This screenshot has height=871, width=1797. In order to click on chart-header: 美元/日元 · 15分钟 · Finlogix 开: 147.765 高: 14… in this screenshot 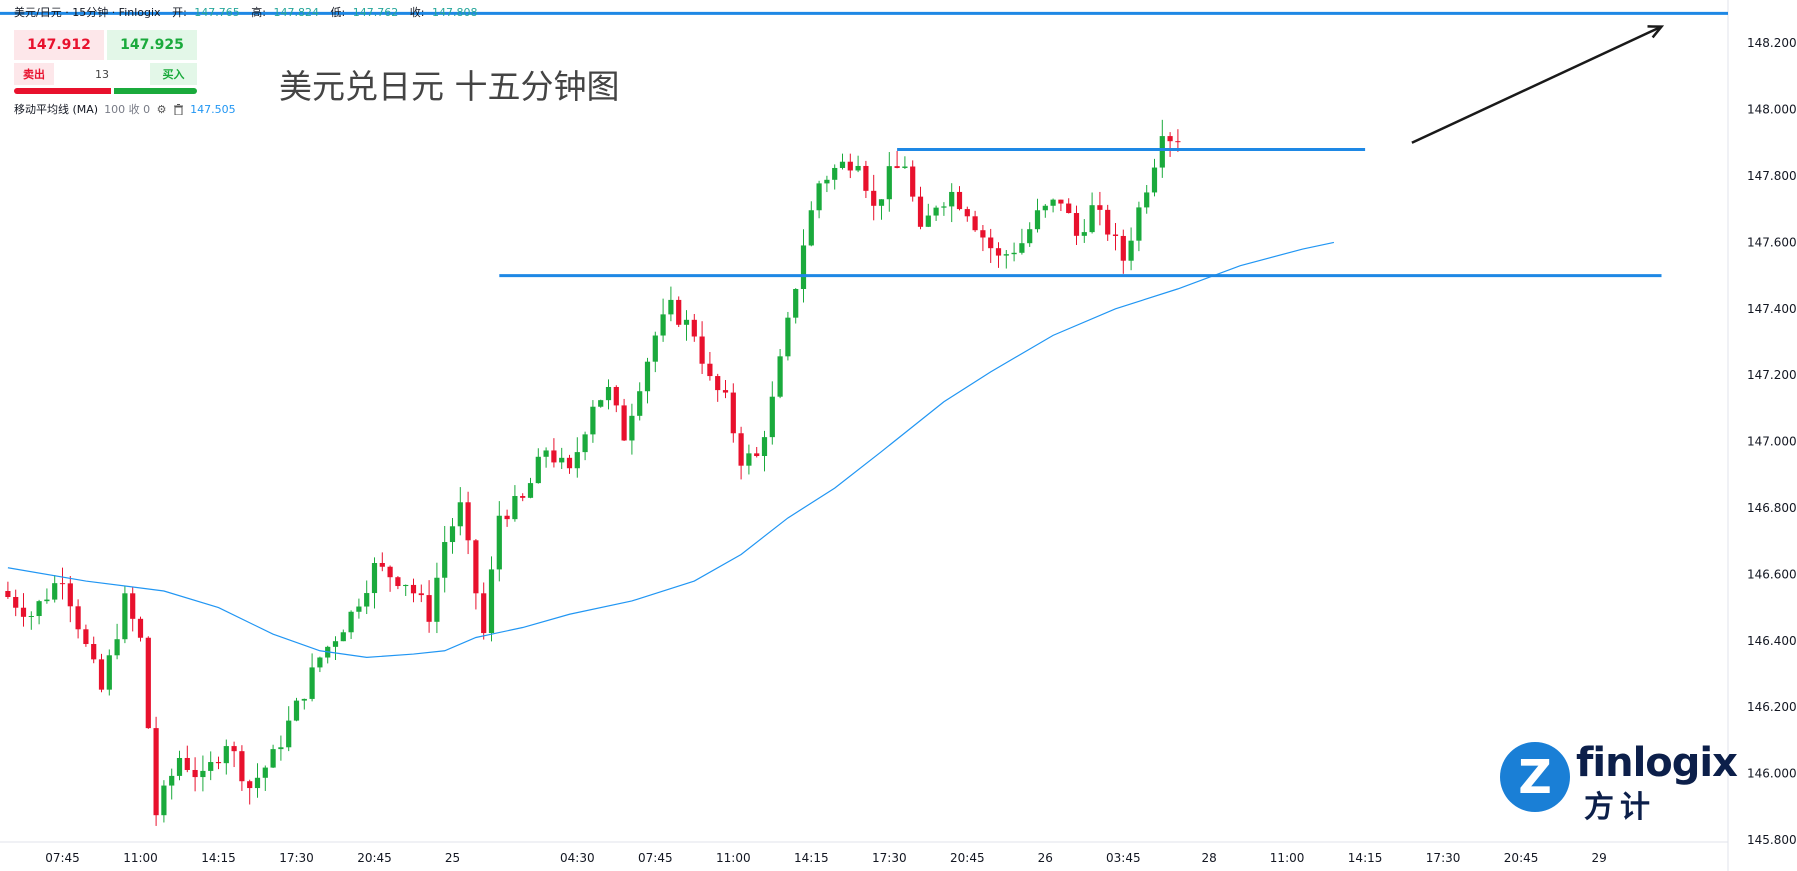, I will do `click(245, 12)`.